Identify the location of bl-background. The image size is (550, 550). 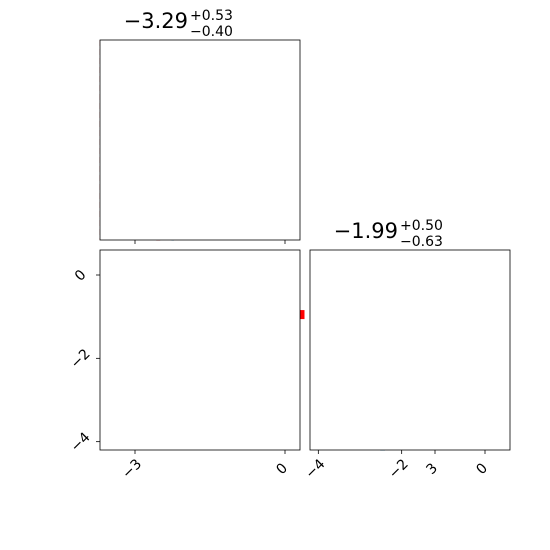
(200, 350).